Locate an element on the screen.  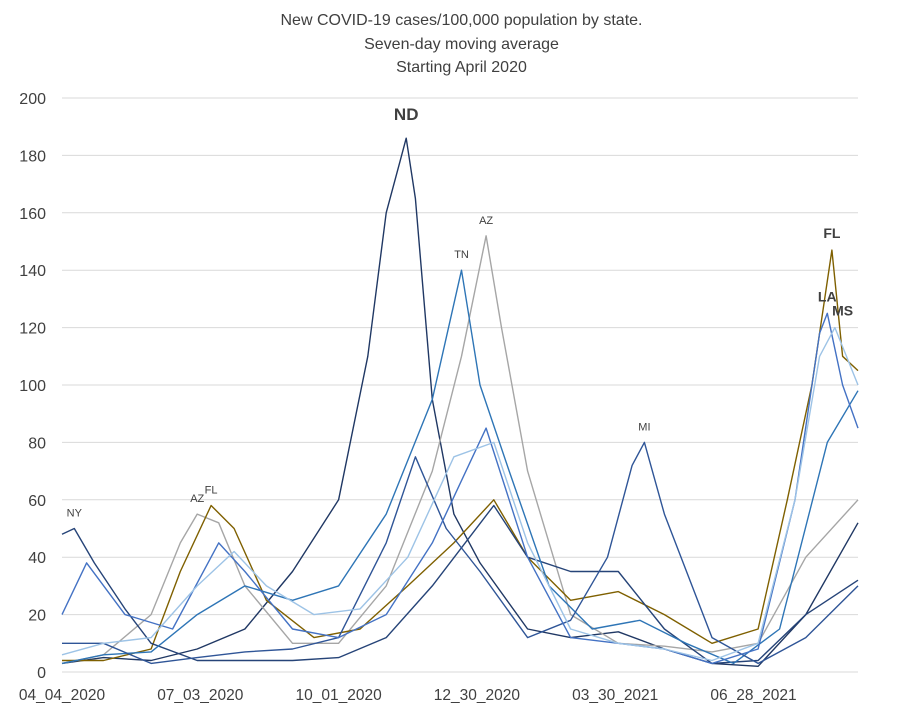
annotation-nd: ND is located at coordinates (406, 114).